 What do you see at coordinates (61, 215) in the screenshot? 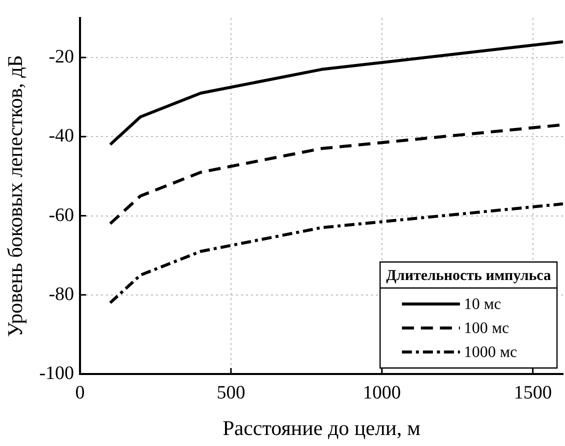
I see `y-tick-label: -60` at bounding box center [61, 215].